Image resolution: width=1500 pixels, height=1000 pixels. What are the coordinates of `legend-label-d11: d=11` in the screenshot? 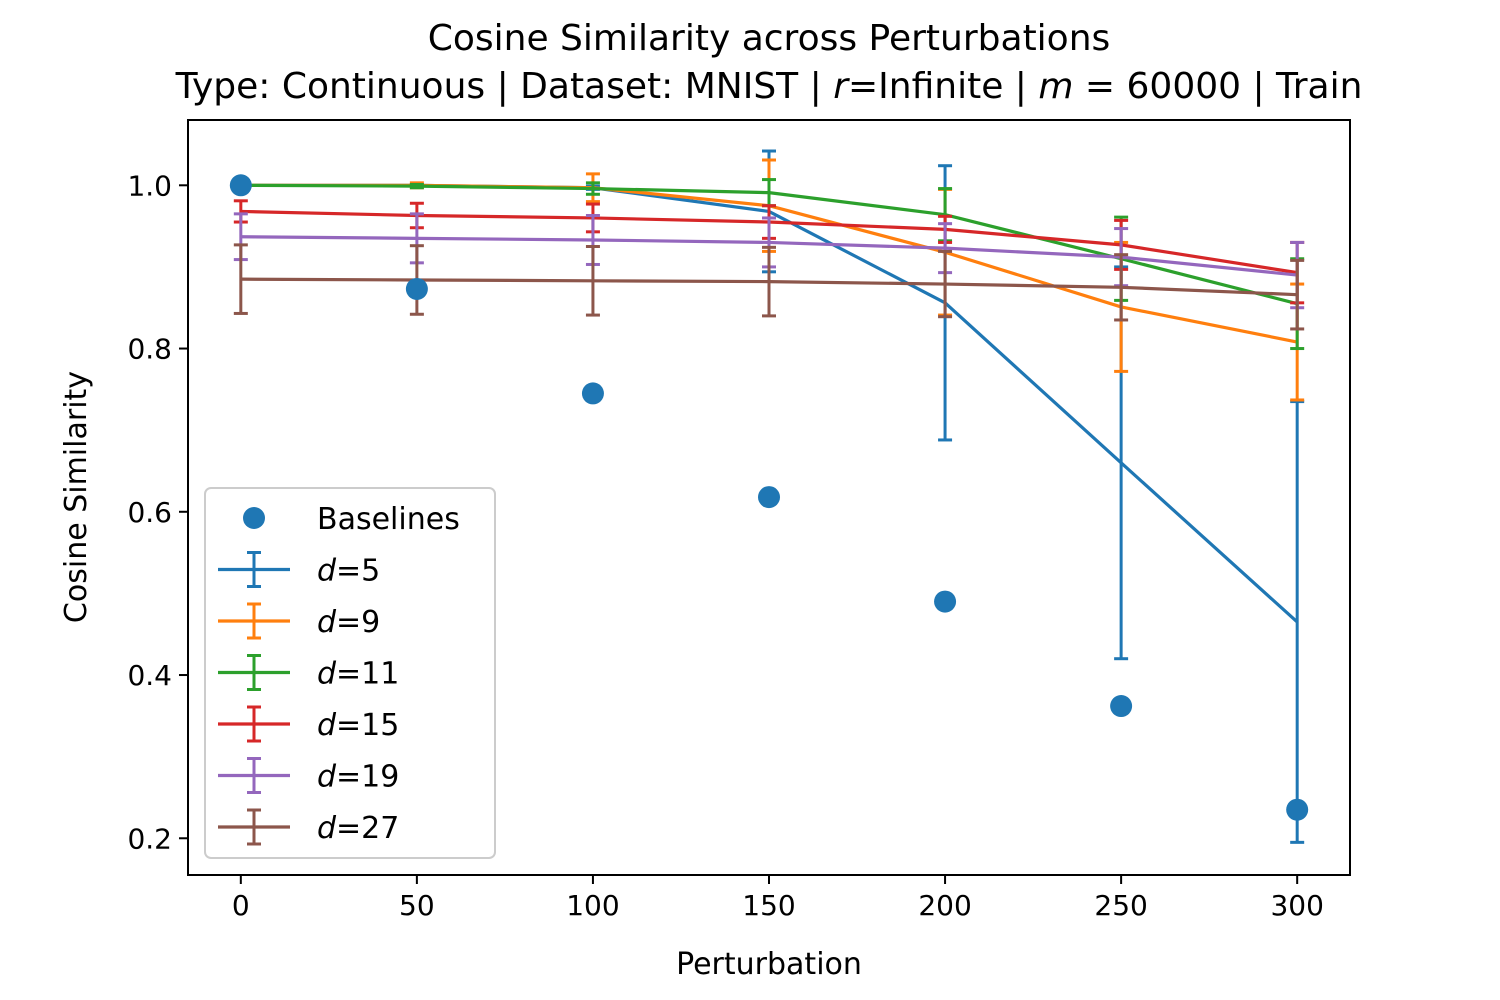 It's located at (358, 674).